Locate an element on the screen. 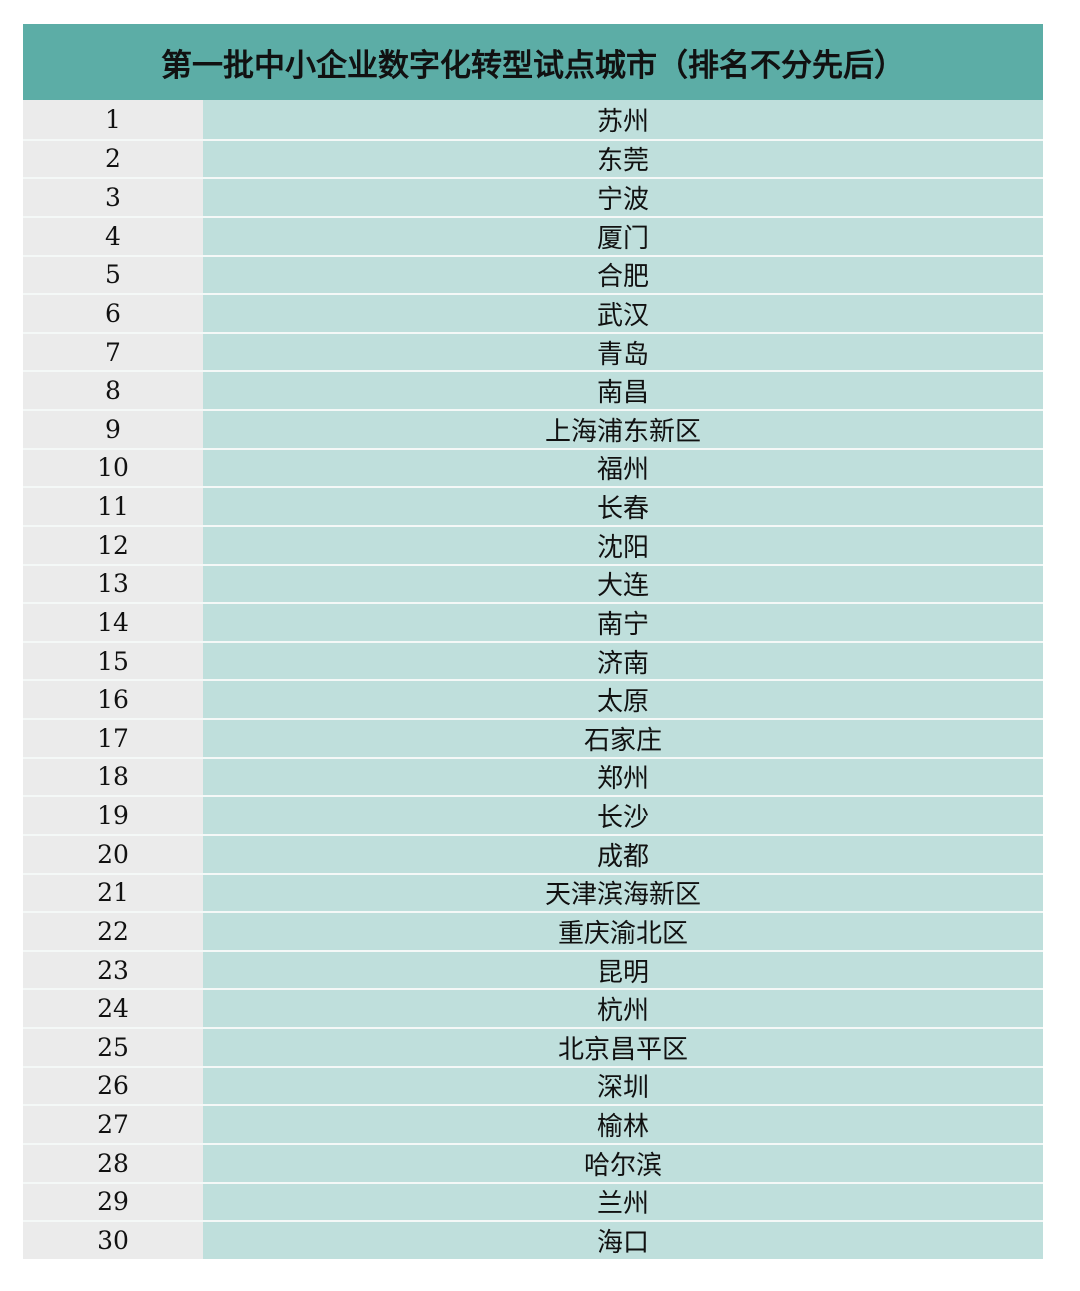 This screenshot has width=1080, height=1291. table-row: 10 福州 is located at coordinates (533, 467).